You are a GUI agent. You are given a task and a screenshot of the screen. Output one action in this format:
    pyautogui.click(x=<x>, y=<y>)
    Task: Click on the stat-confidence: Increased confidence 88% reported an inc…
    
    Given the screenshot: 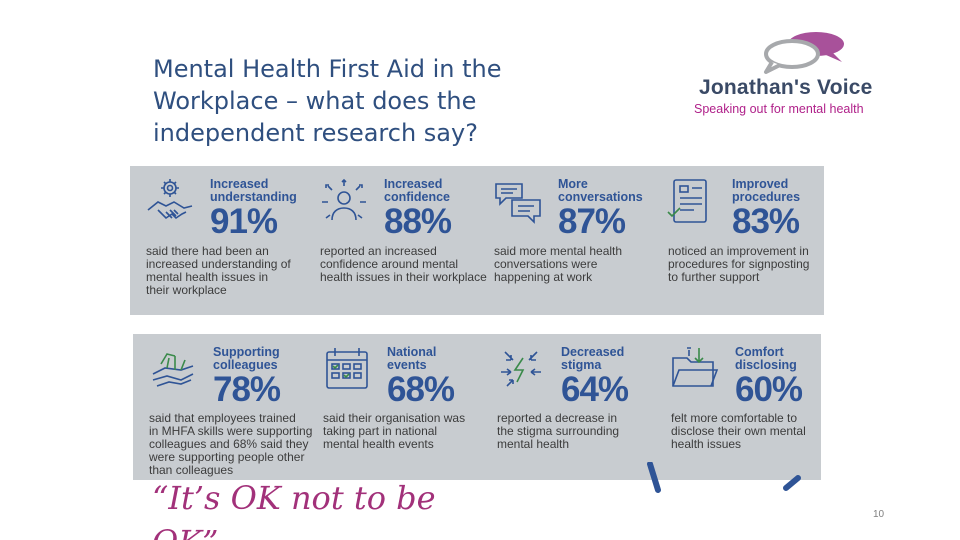 What is the action you would take?
    pyautogui.click(x=395, y=236)
    